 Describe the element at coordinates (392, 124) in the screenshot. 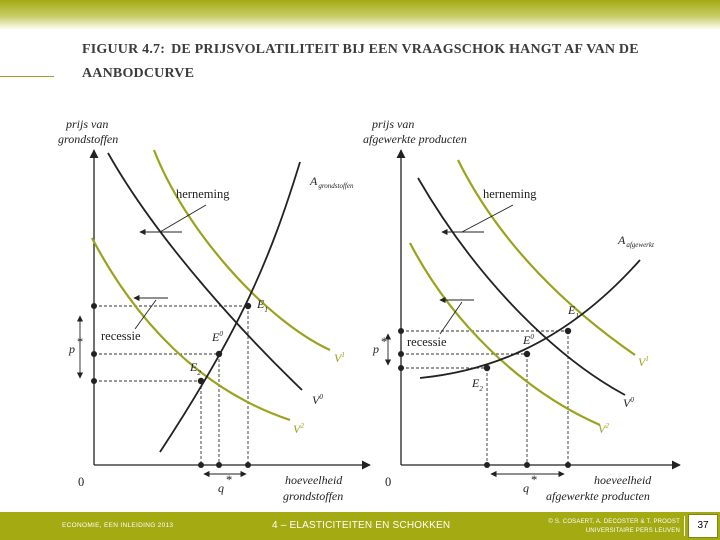

I see `right-y-axis-label-line1: prijs van` at that location.